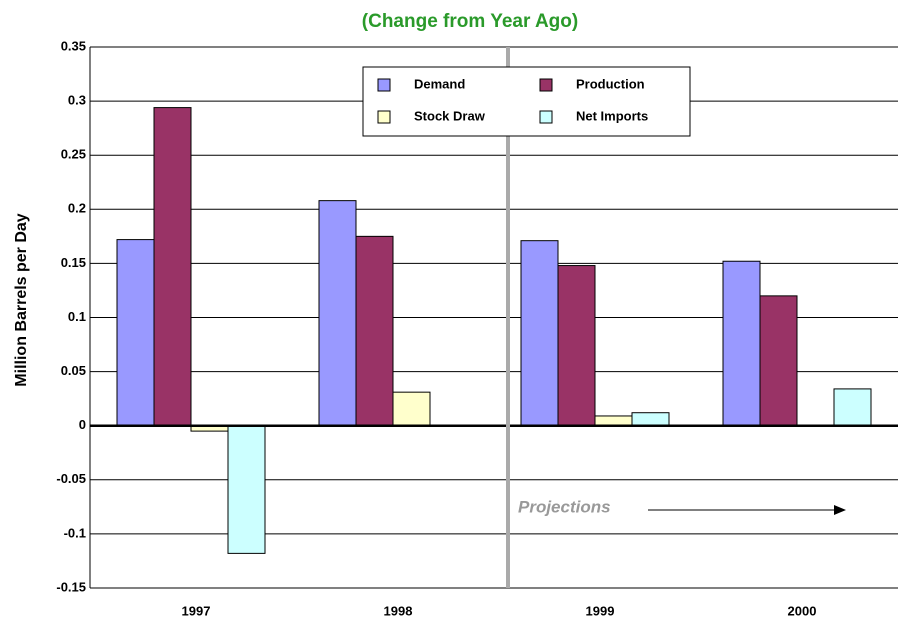  I want to click on y-tick-label: -0.1, so click(75, 532).